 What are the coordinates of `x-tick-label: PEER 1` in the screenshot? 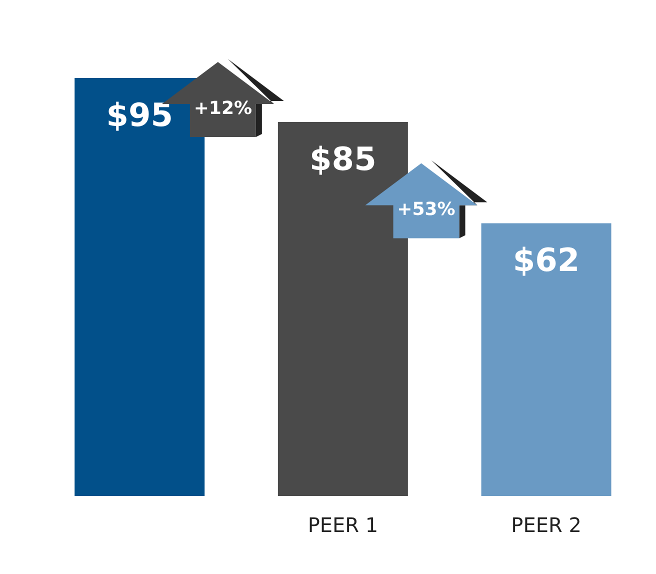 It's located at (343, 525).